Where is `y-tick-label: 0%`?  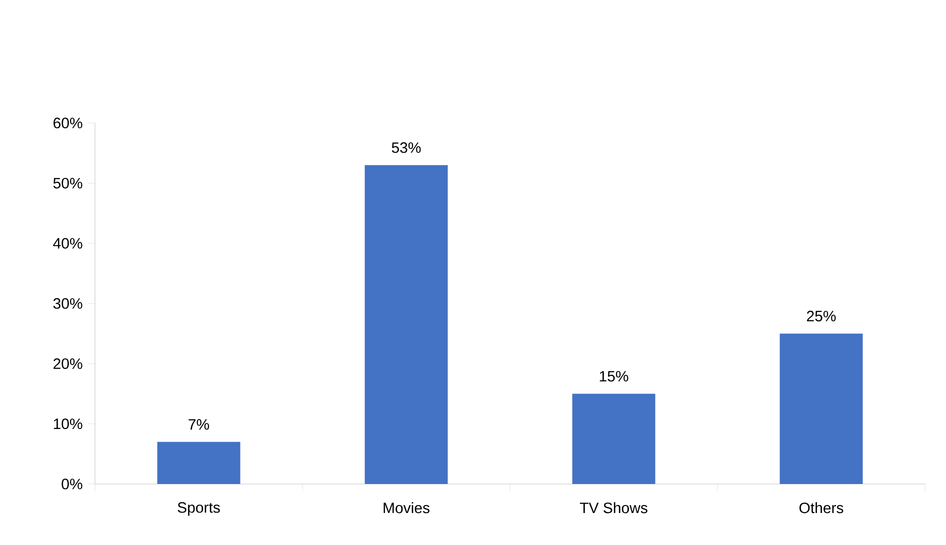
y-tick-label: 0% is located at coordinates (72, 484).